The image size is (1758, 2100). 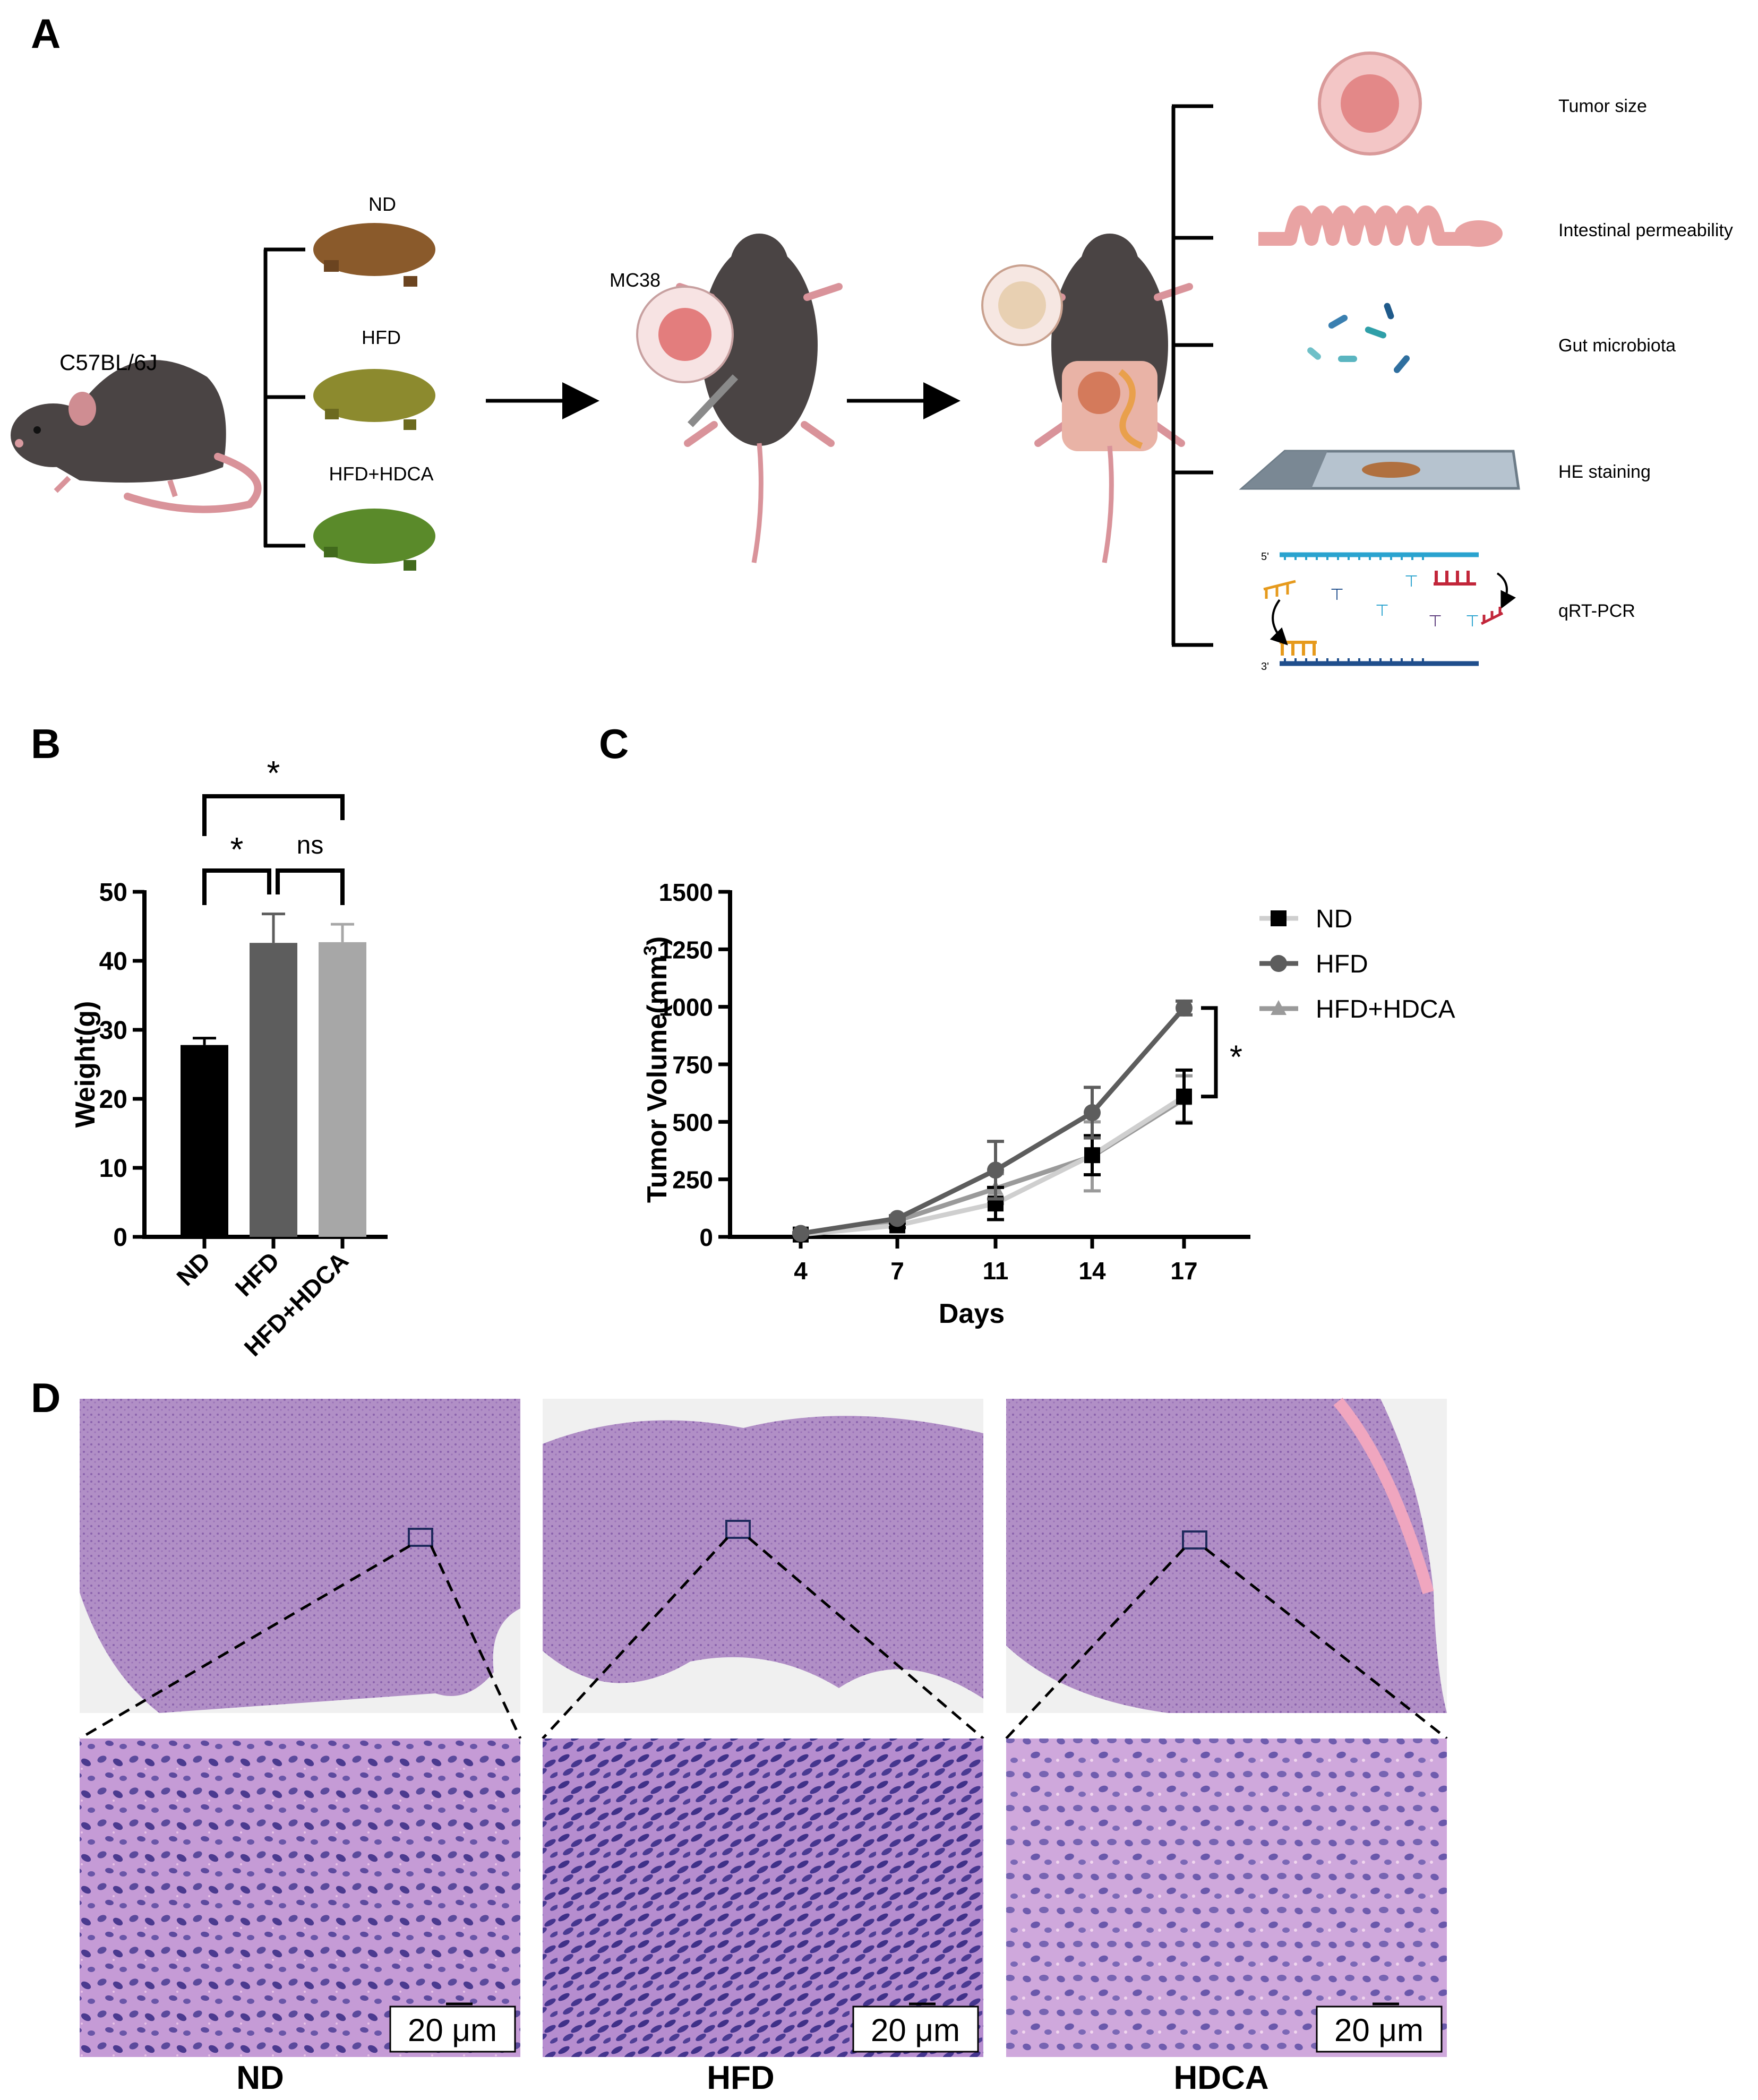 What do you see at coordinates (1279, 918) in the screenshot?
I see `legend-marker-square` at bounding box center [1279, 918].